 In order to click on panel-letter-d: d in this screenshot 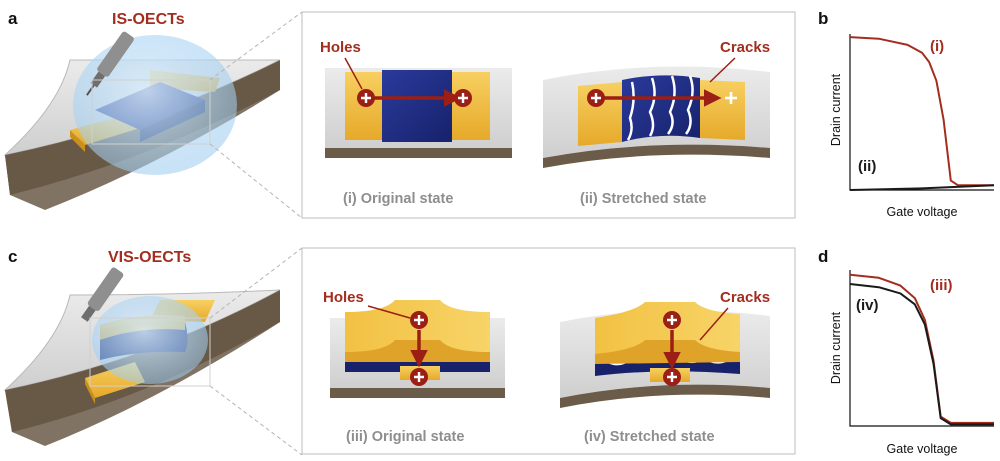, I will do `click(823, 256)`.